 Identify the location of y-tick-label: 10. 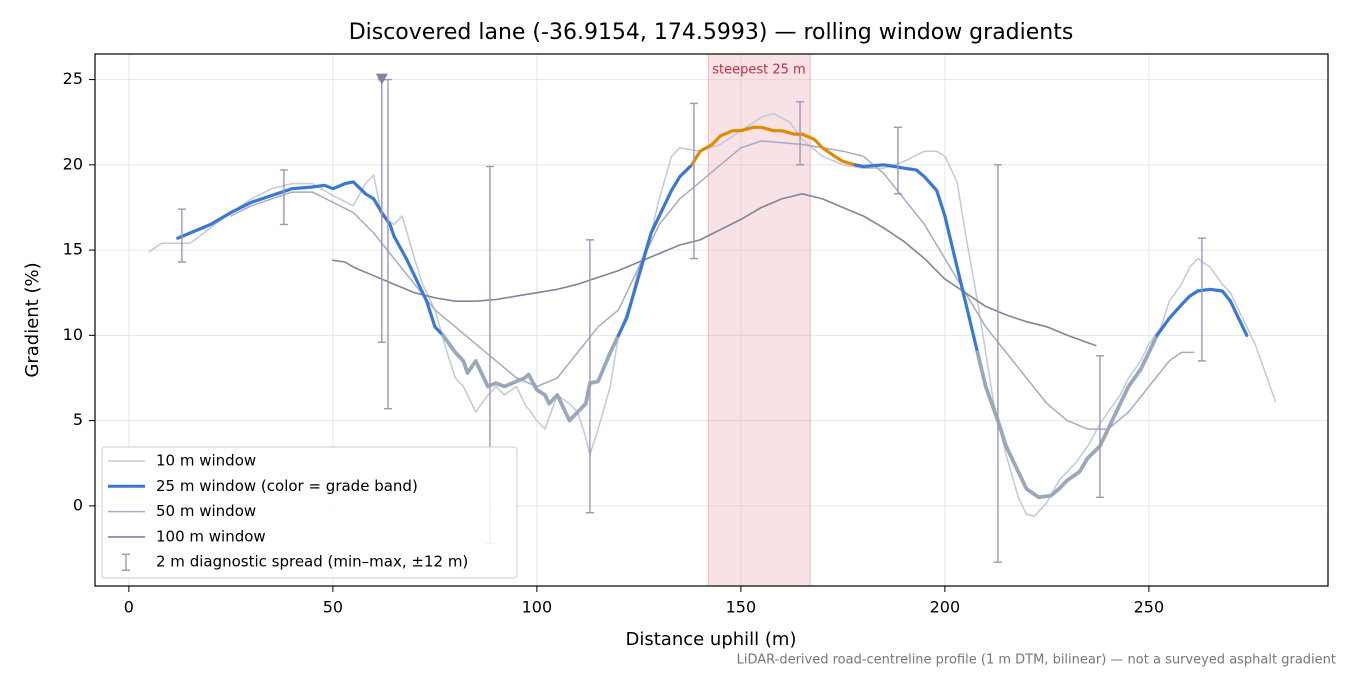
(73, 334).